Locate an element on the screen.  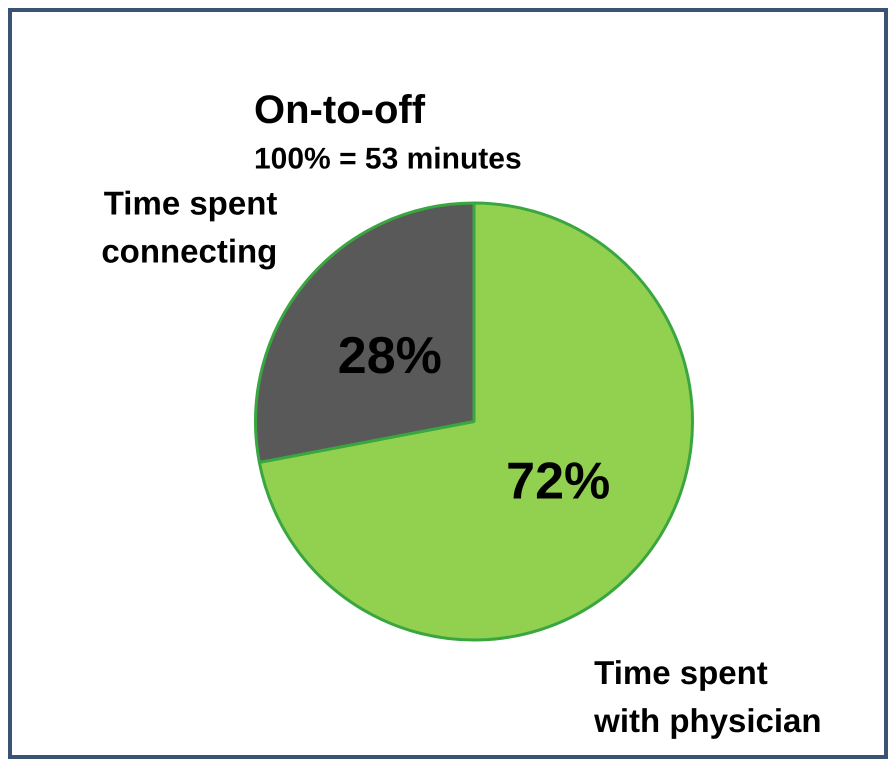
chart-title: On-to-off is located at coordinates (340, 110).